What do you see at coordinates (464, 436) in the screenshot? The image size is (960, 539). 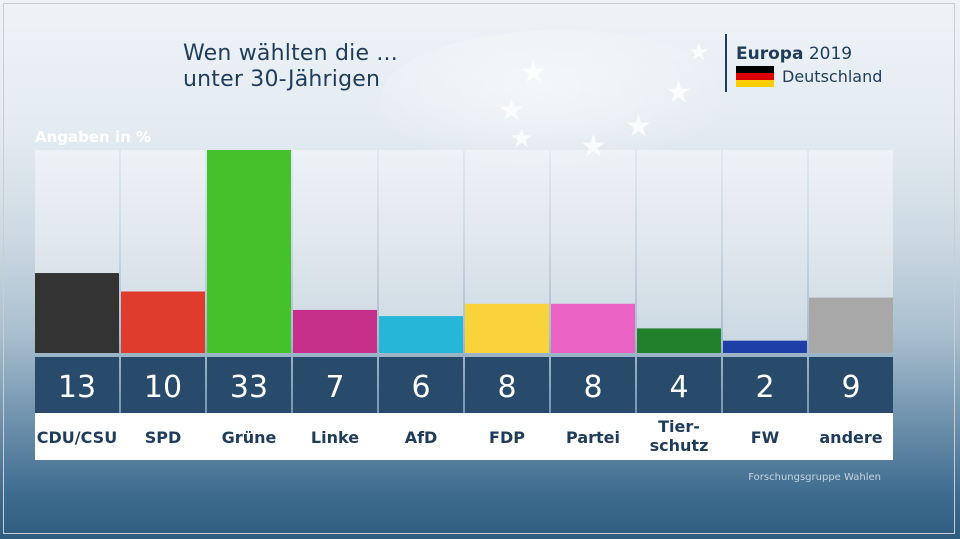 I see `category-label-strip` at bounding box center [464, 436].